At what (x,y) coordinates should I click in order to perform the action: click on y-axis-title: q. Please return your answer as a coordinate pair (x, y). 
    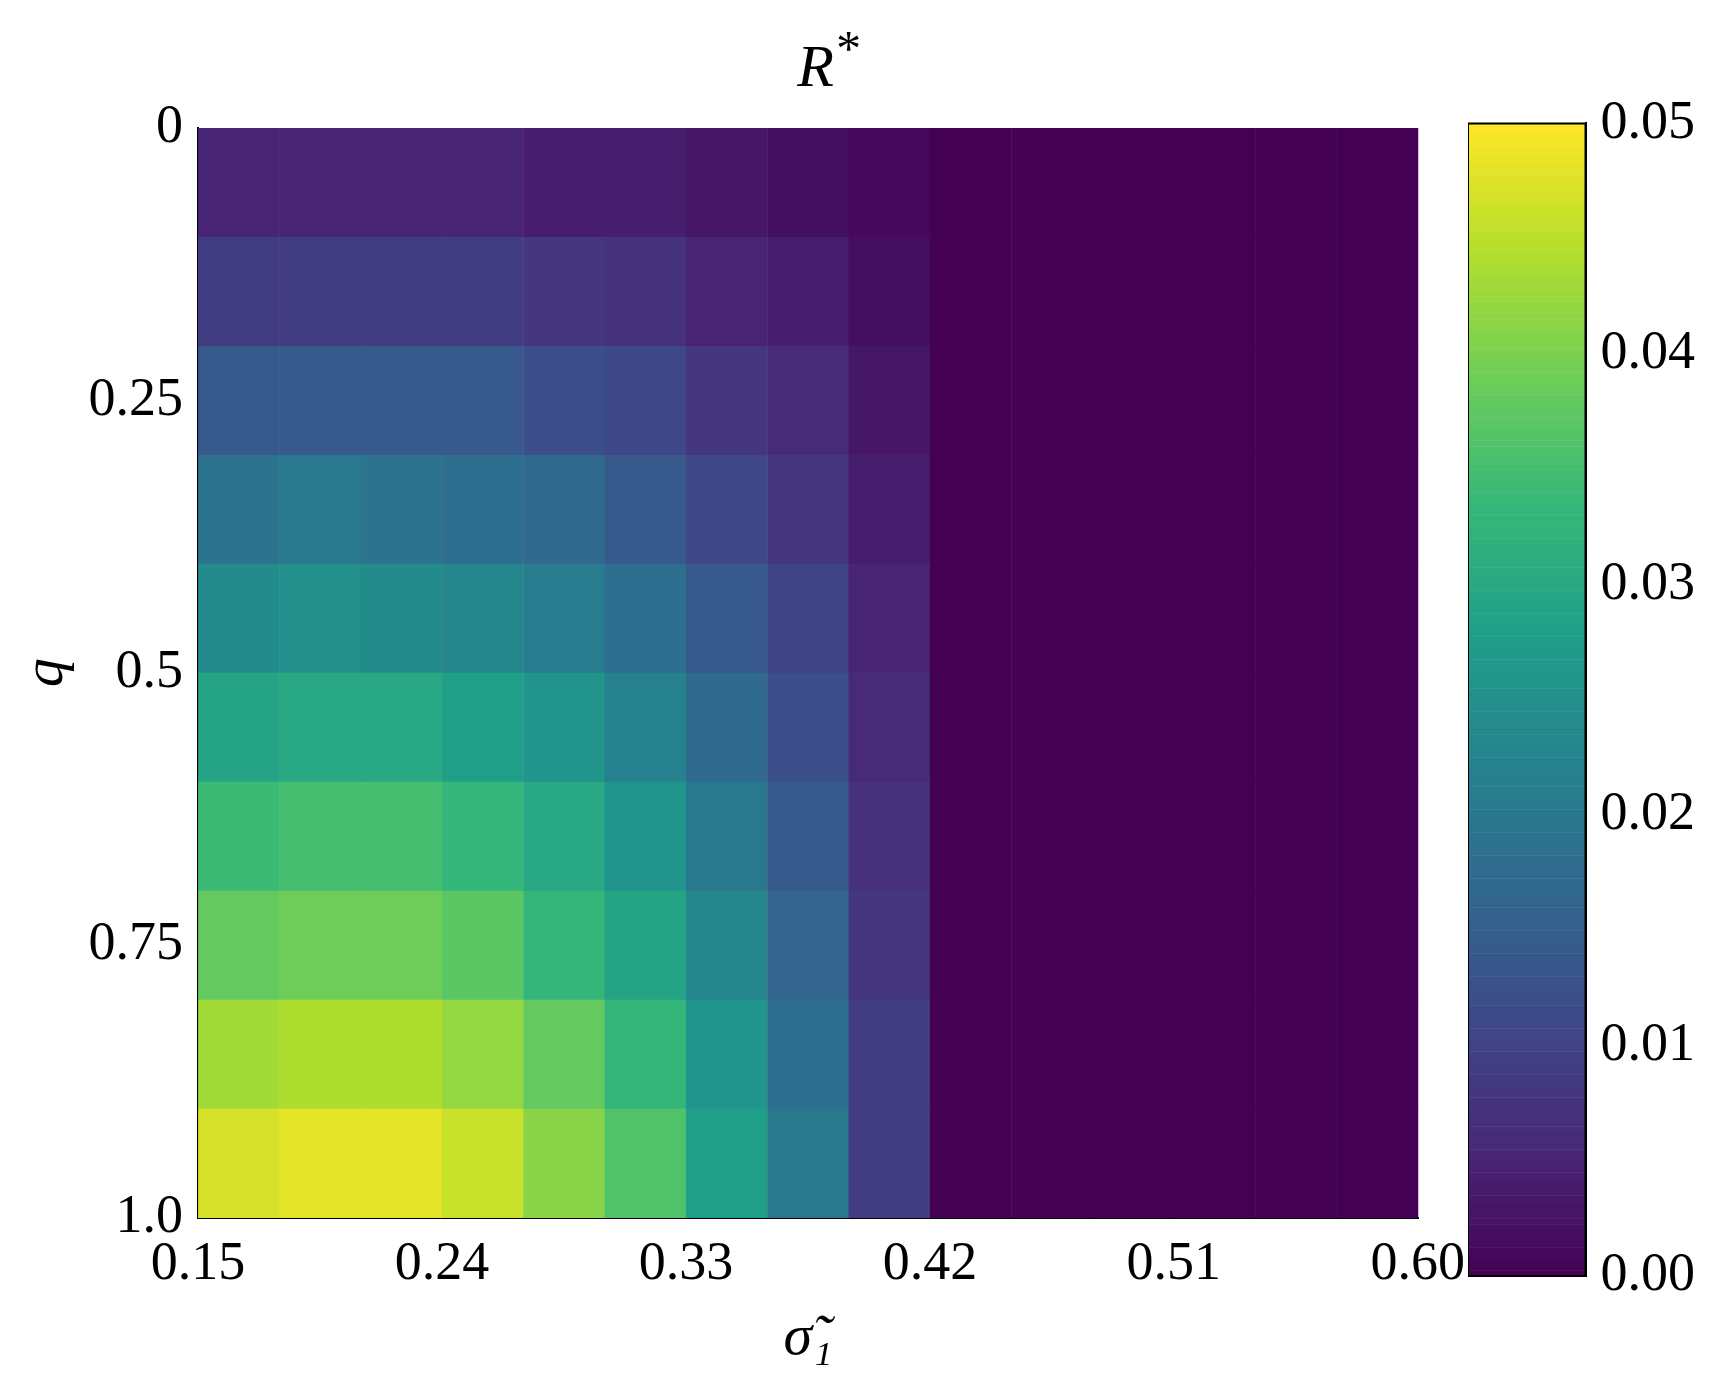
    Looking at the image, I should click on (43, 673).